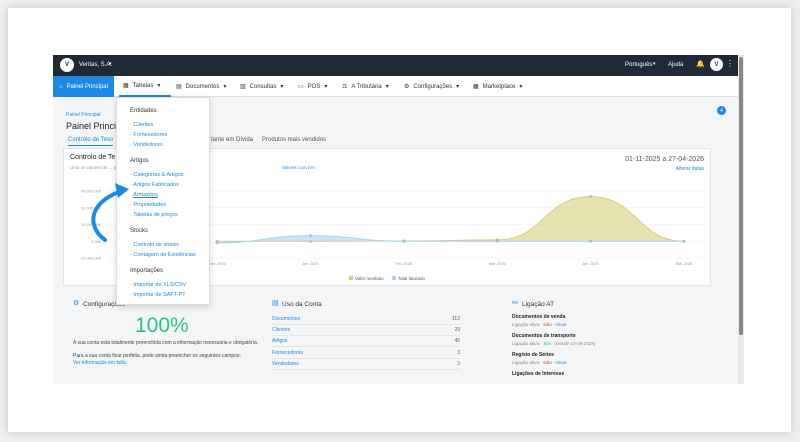 The height and width of the screenshot is (442, 800). Describe the element at coordinates (345, 87) in the screenshot. I see `tax-icon: ⚖` at that location.